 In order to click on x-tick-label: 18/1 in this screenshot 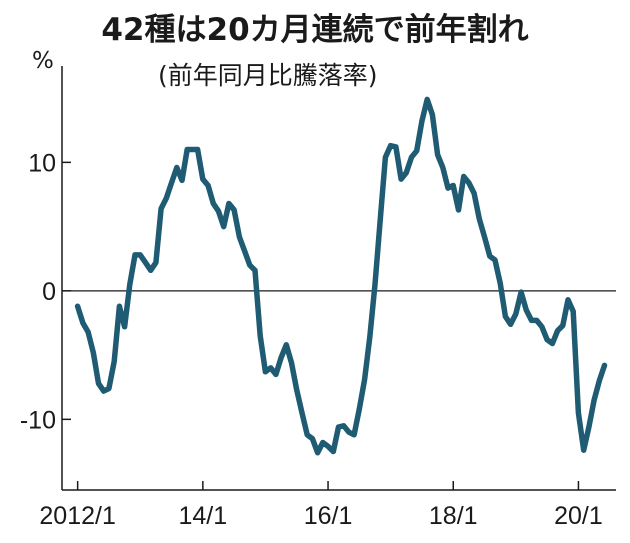, I will do `click(453, 516)`.